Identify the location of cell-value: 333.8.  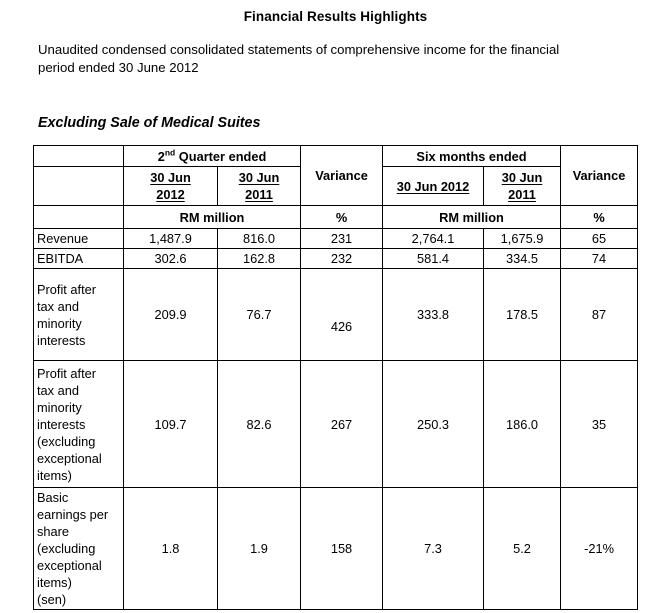
(433, 314).